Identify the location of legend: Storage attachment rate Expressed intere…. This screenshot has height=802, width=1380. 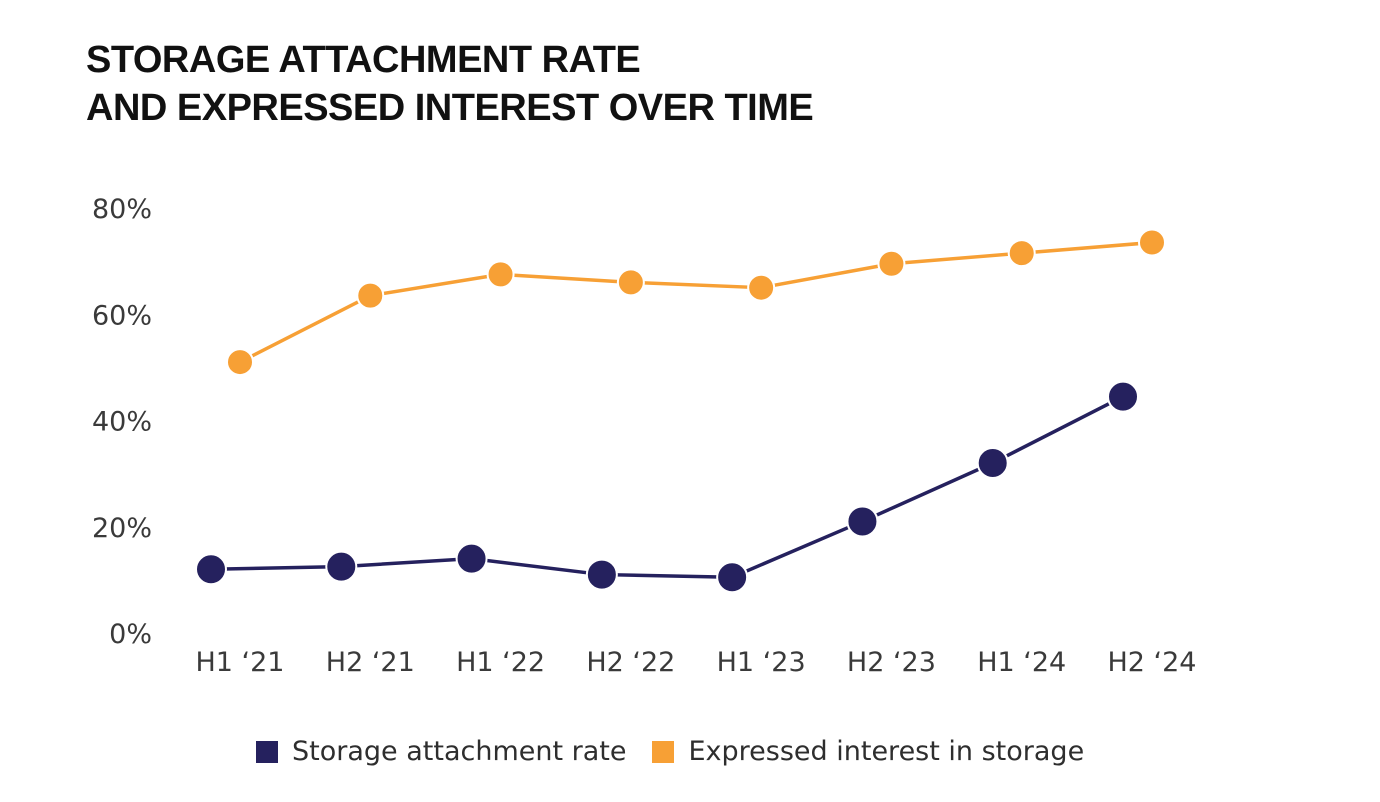
(683, 751).